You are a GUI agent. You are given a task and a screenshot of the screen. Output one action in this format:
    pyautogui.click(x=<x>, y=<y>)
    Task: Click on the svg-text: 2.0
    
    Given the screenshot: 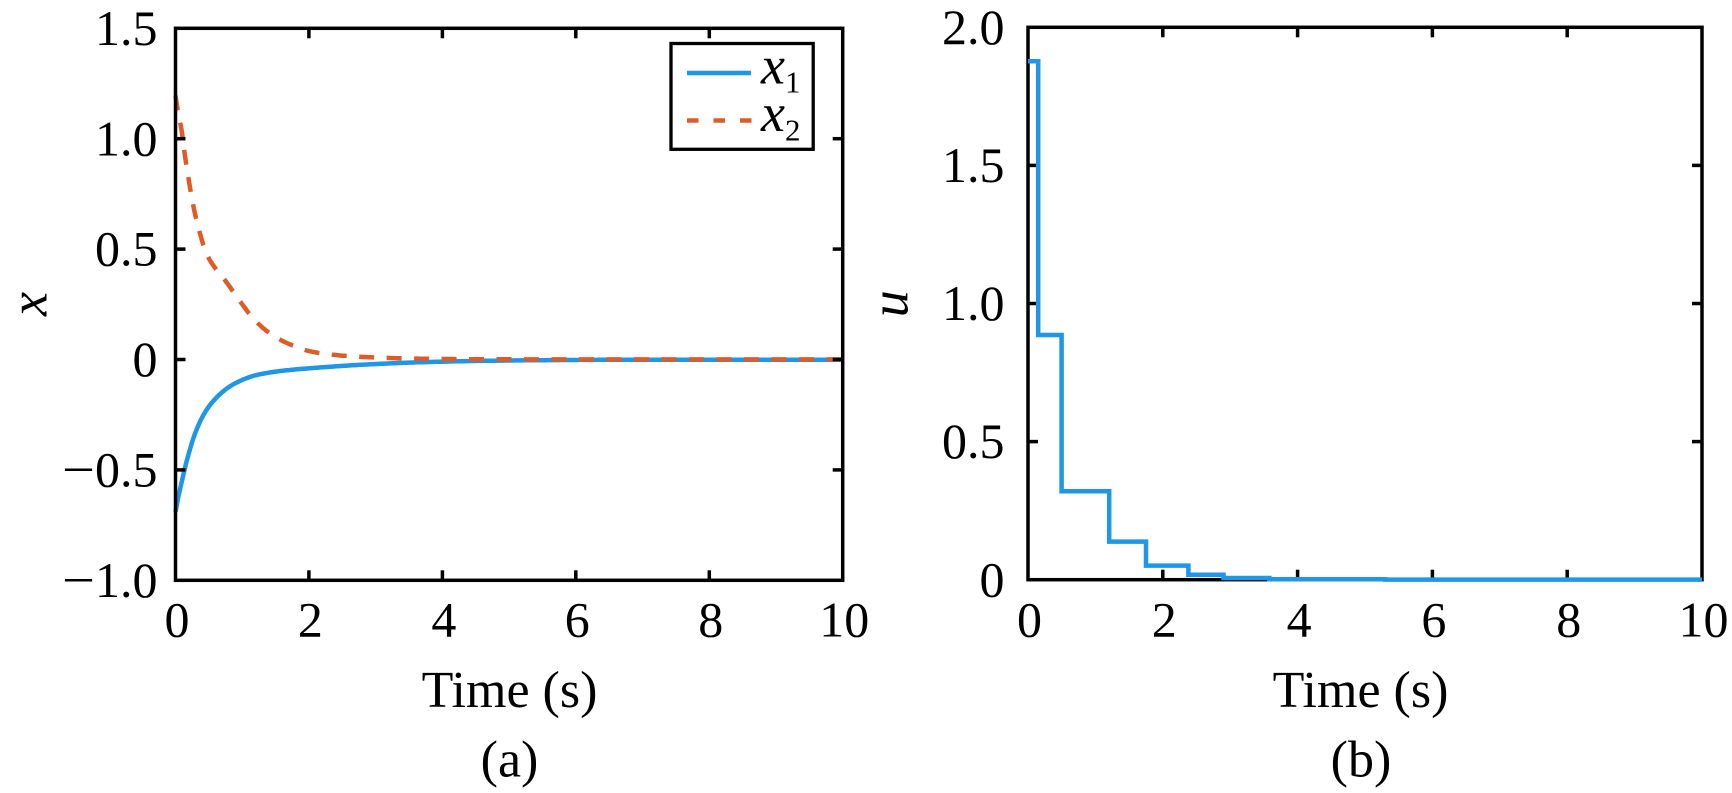 What is the action you would take?
    pyautogui.click(x=973, y=27)
    